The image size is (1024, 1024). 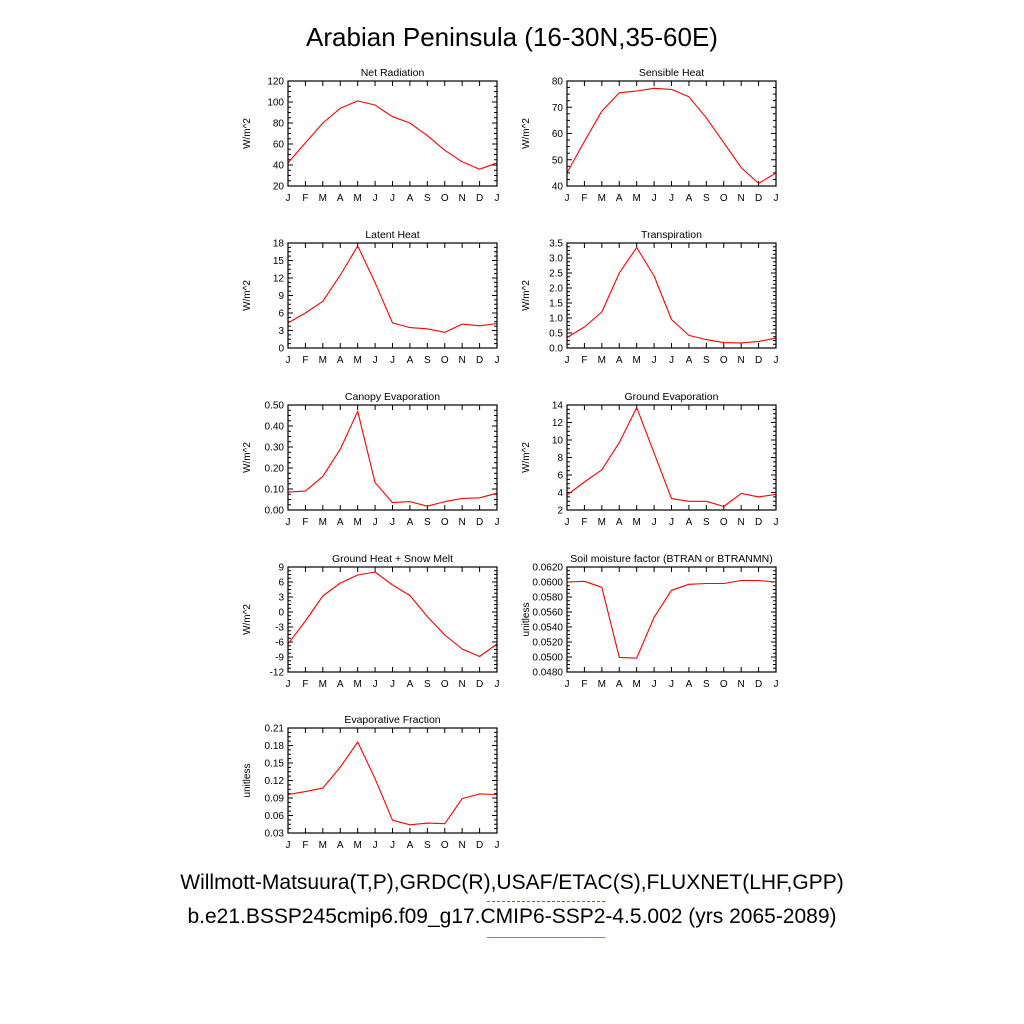 What do you see at coordinates (556, 274) in the screenshot?
I see `y-tick-label: 2.5` at bounding box center [556, 274].